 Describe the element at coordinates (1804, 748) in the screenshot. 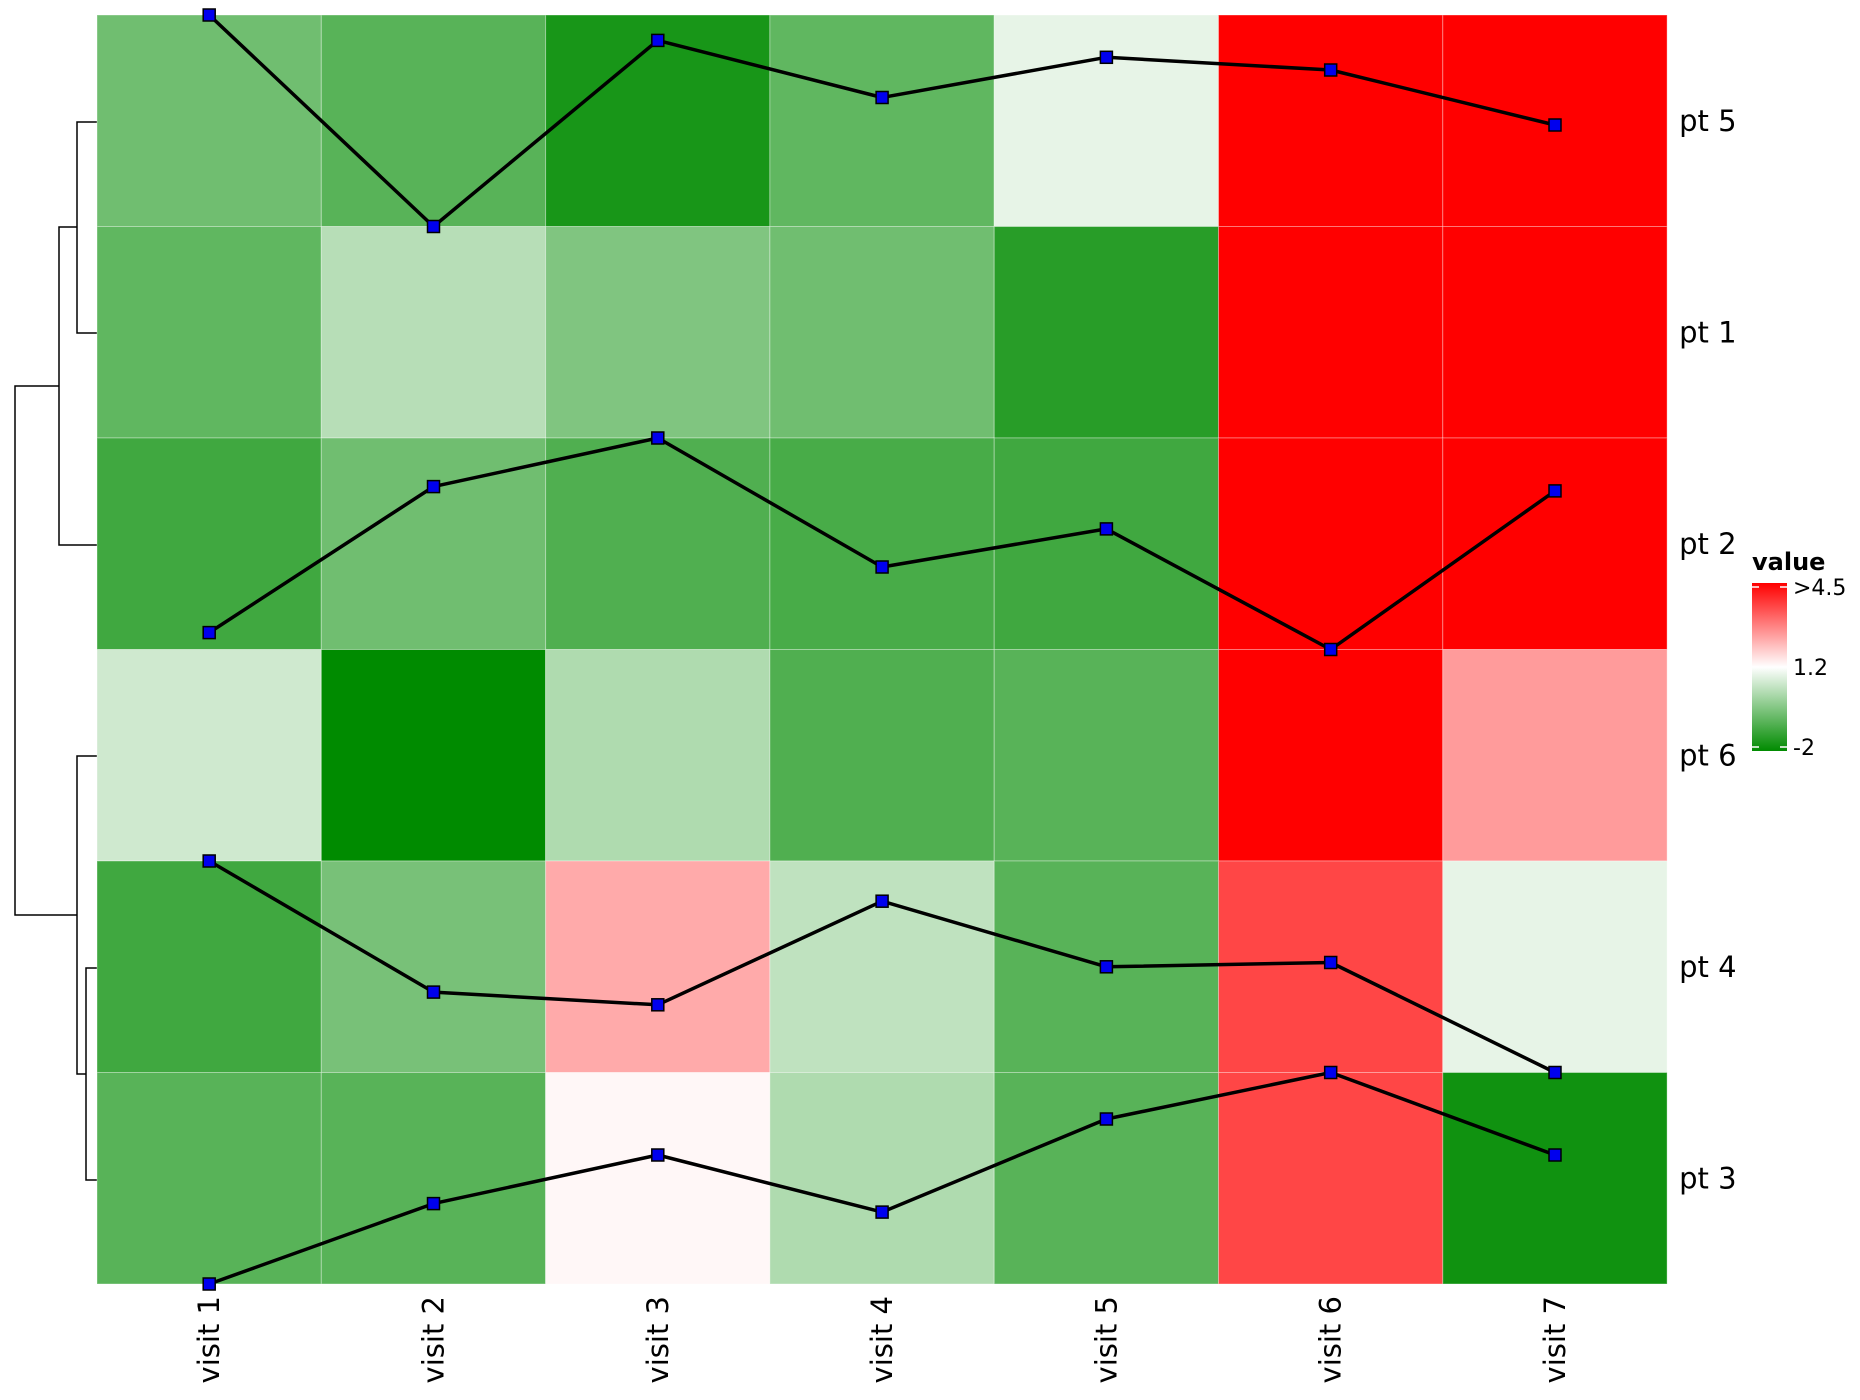

I see `legend-tick-label: -2` at that location.